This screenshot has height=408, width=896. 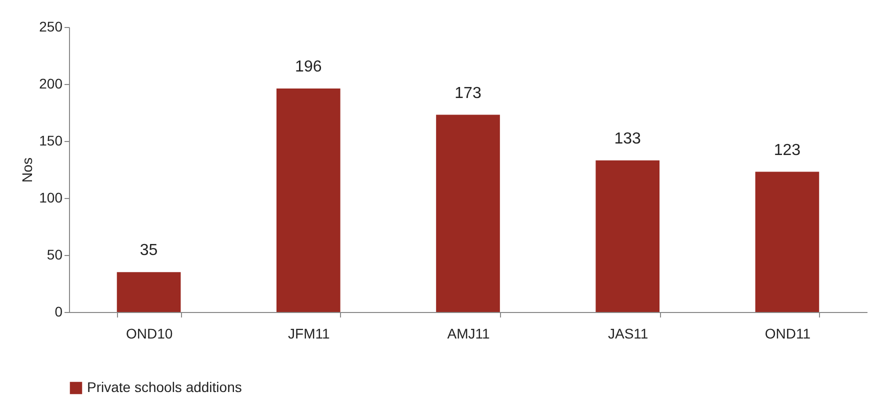 I want to click on legend-label: Private schools additions, so click(x=164, y=387).